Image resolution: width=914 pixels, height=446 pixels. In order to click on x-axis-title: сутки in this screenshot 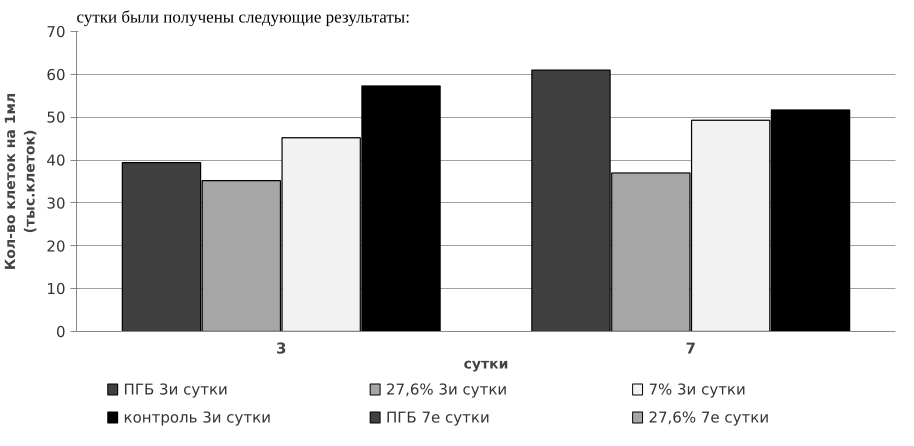, I will do `click(486, 364)`.